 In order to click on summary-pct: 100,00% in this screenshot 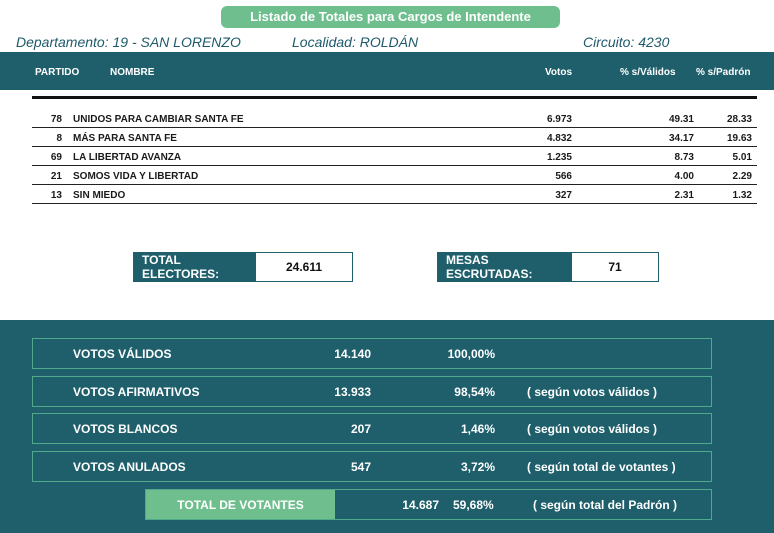, I will do `click(471, 354)`.